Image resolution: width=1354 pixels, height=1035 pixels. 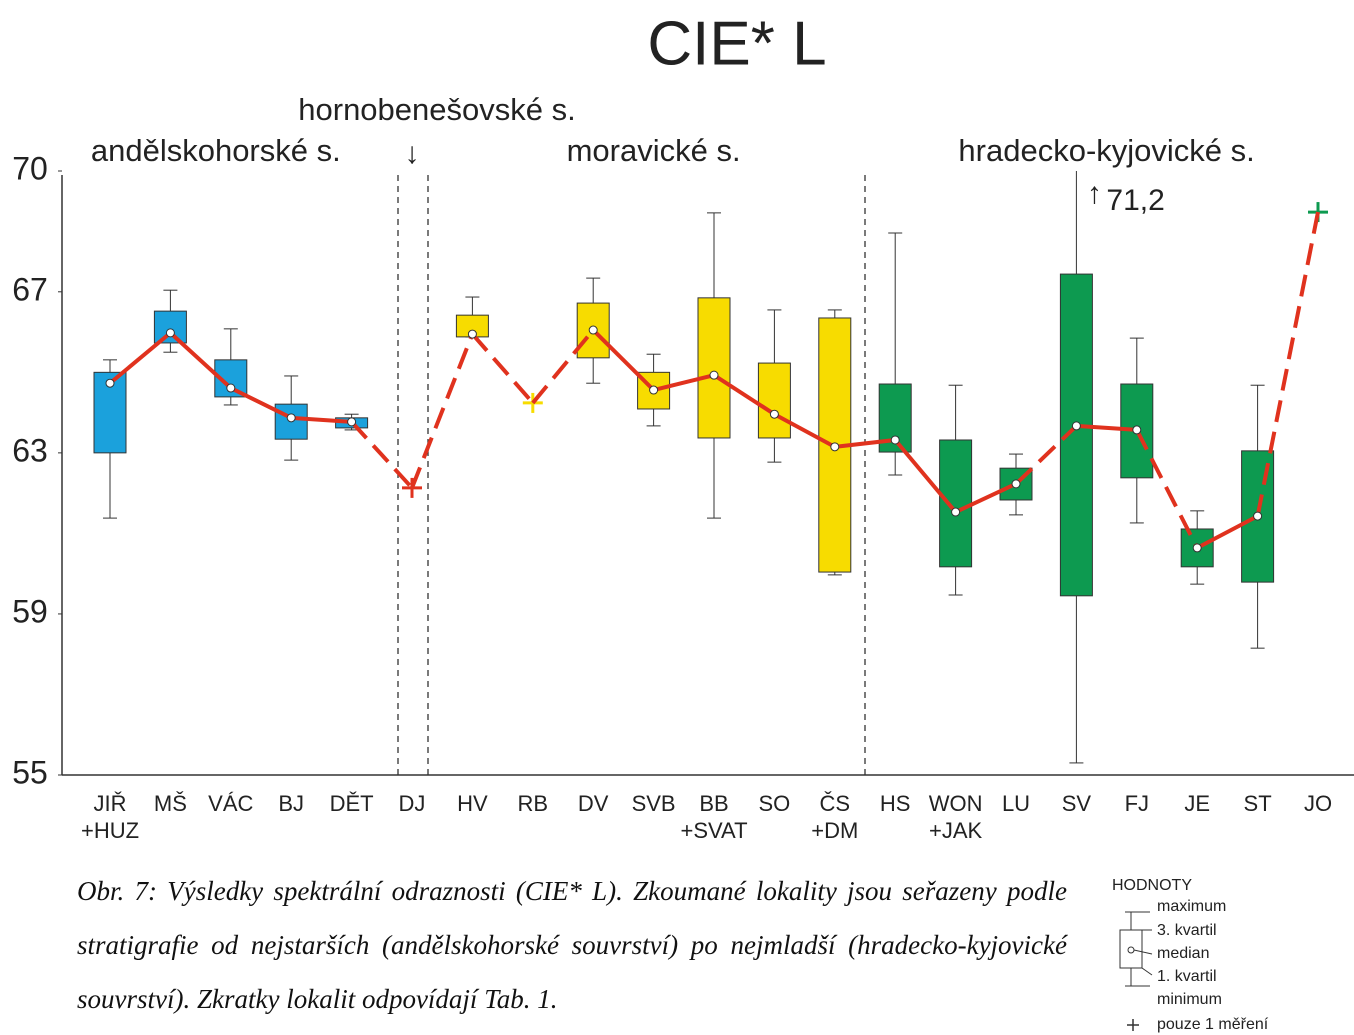 I want to click on x-tick-label: SVB, so click(x=653, y=803).